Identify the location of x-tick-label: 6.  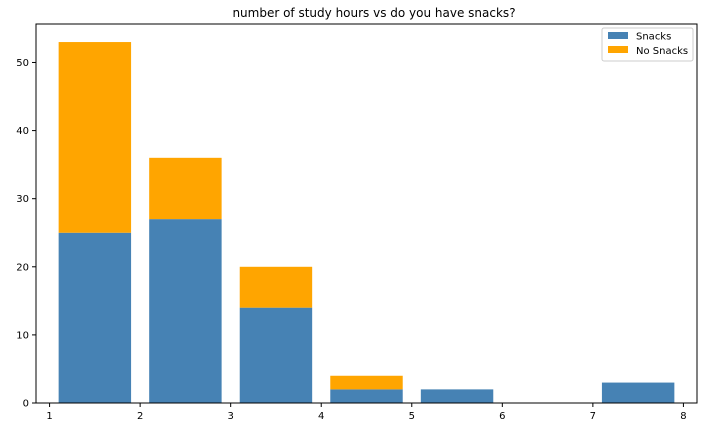
(502, 416).